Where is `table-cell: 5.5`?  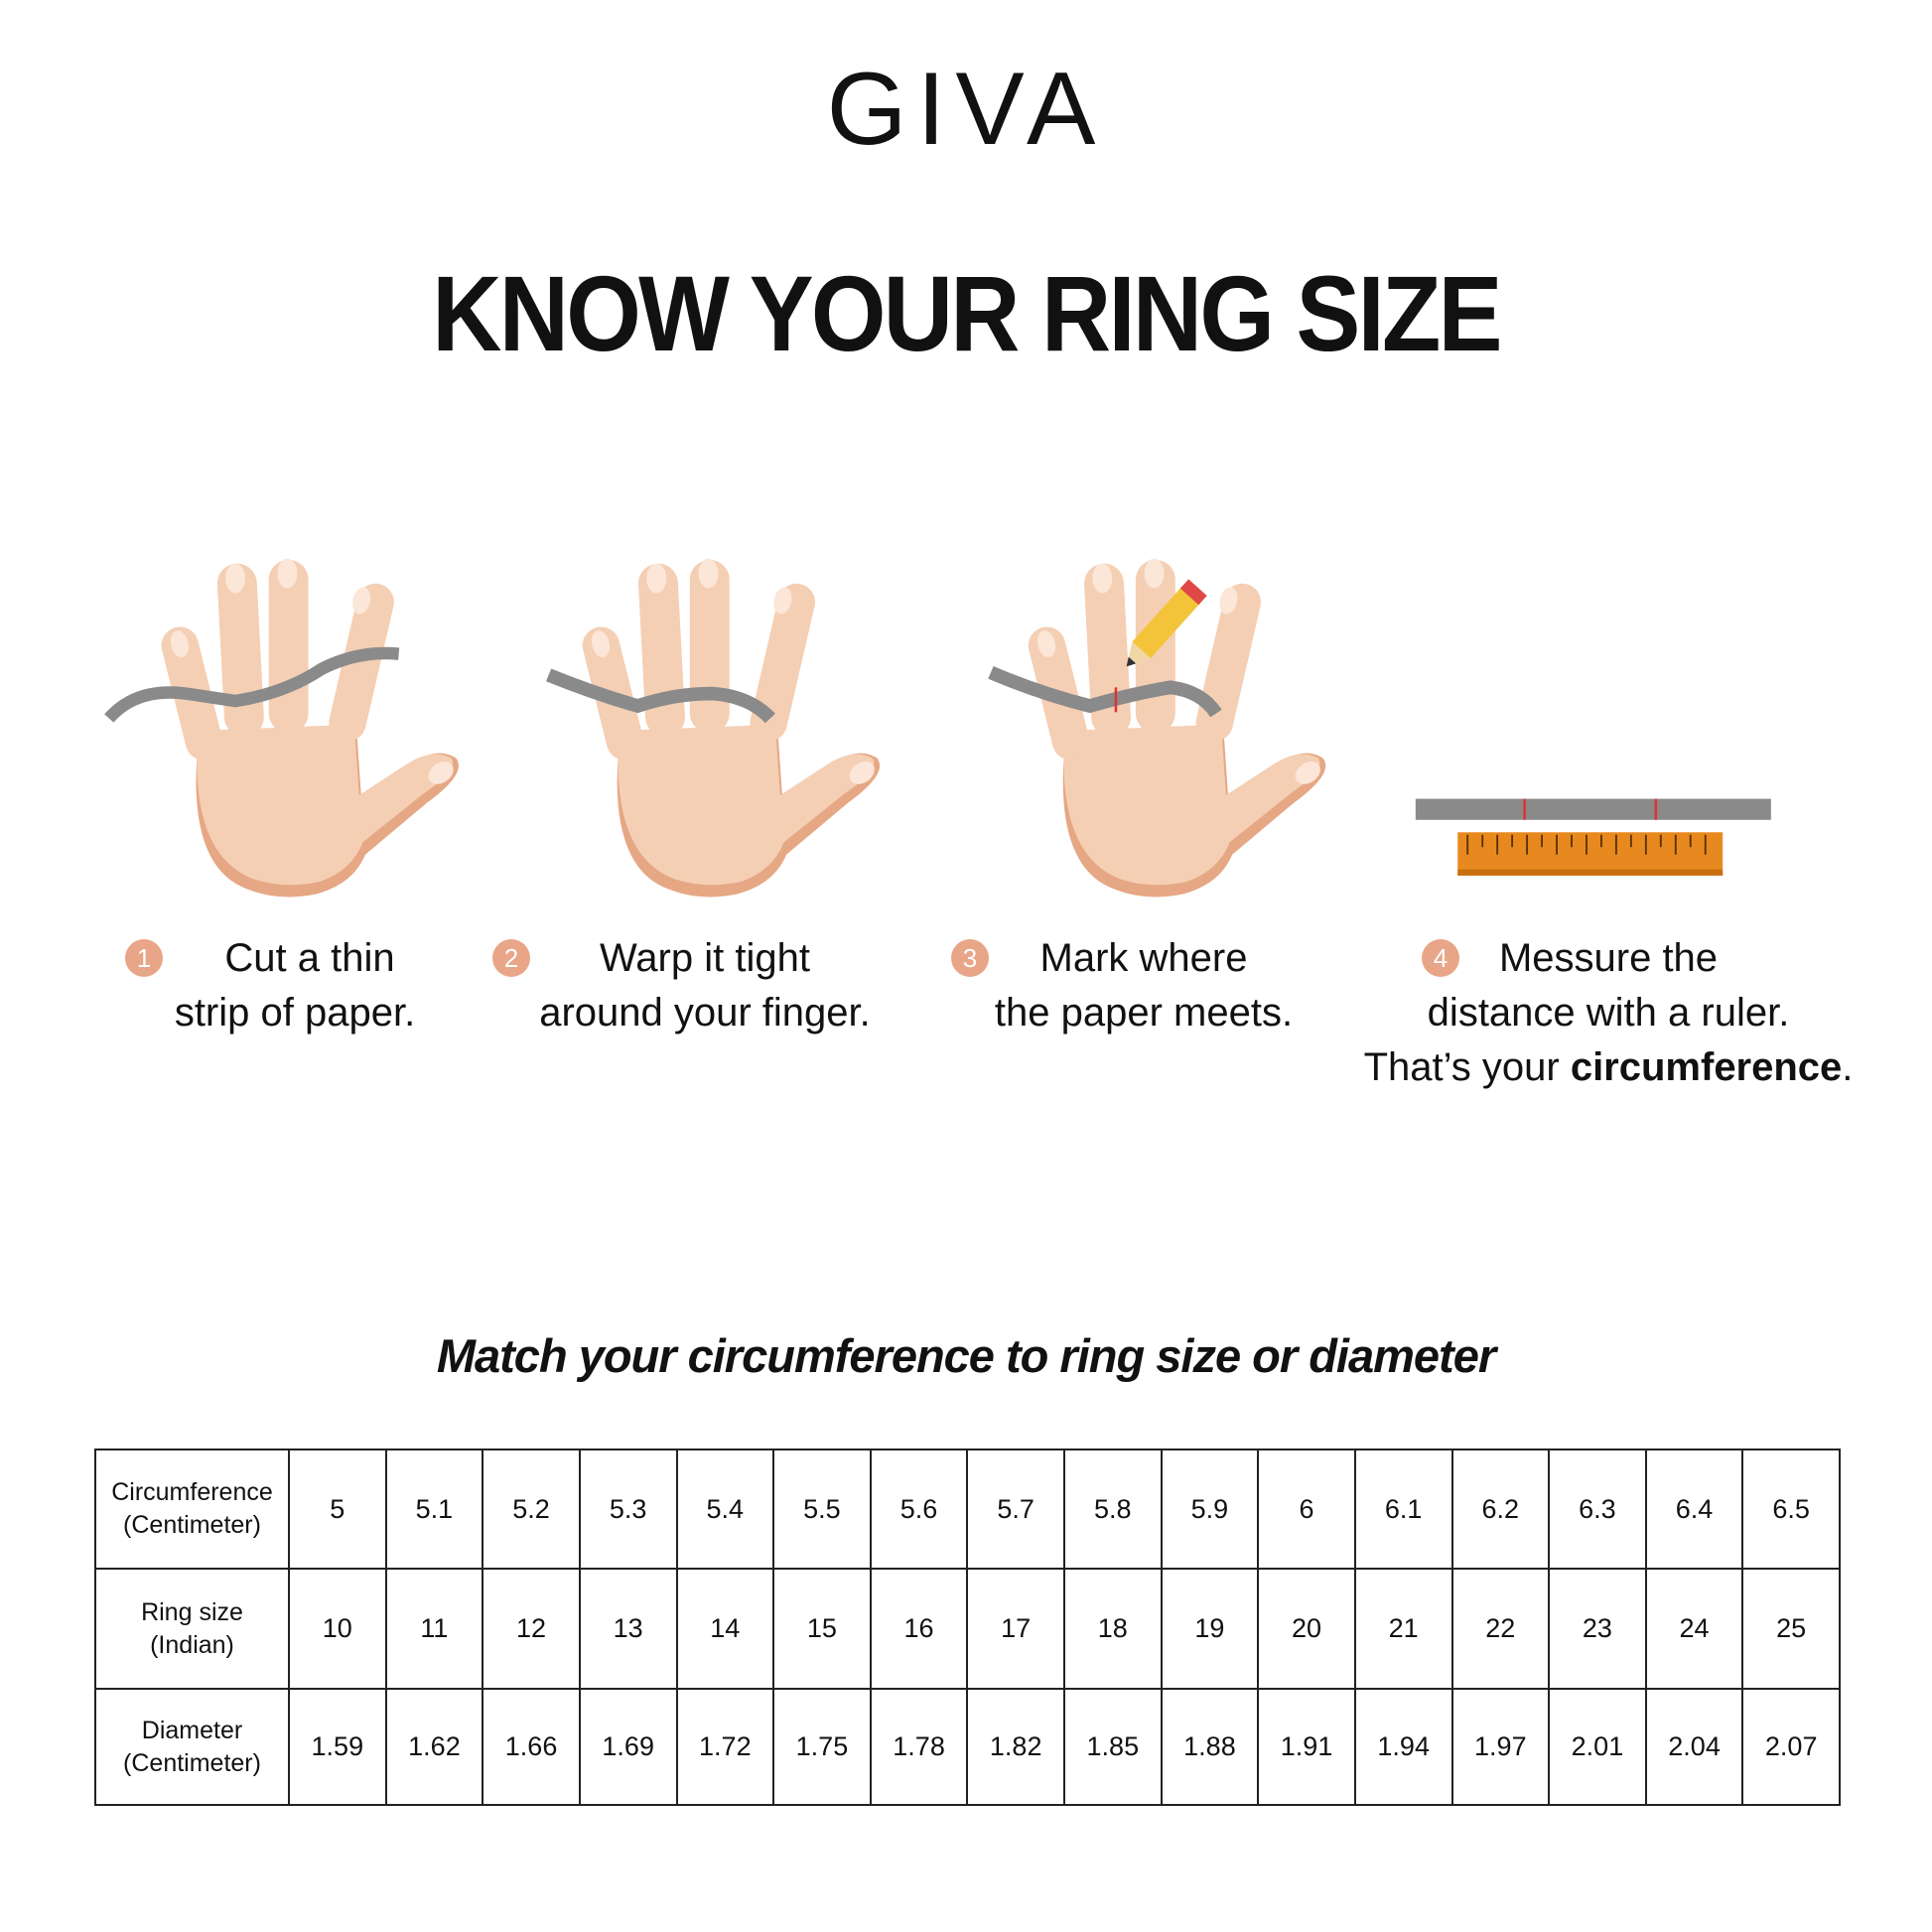 table-cell: 5.5 is located at coordinates (822, 1510).